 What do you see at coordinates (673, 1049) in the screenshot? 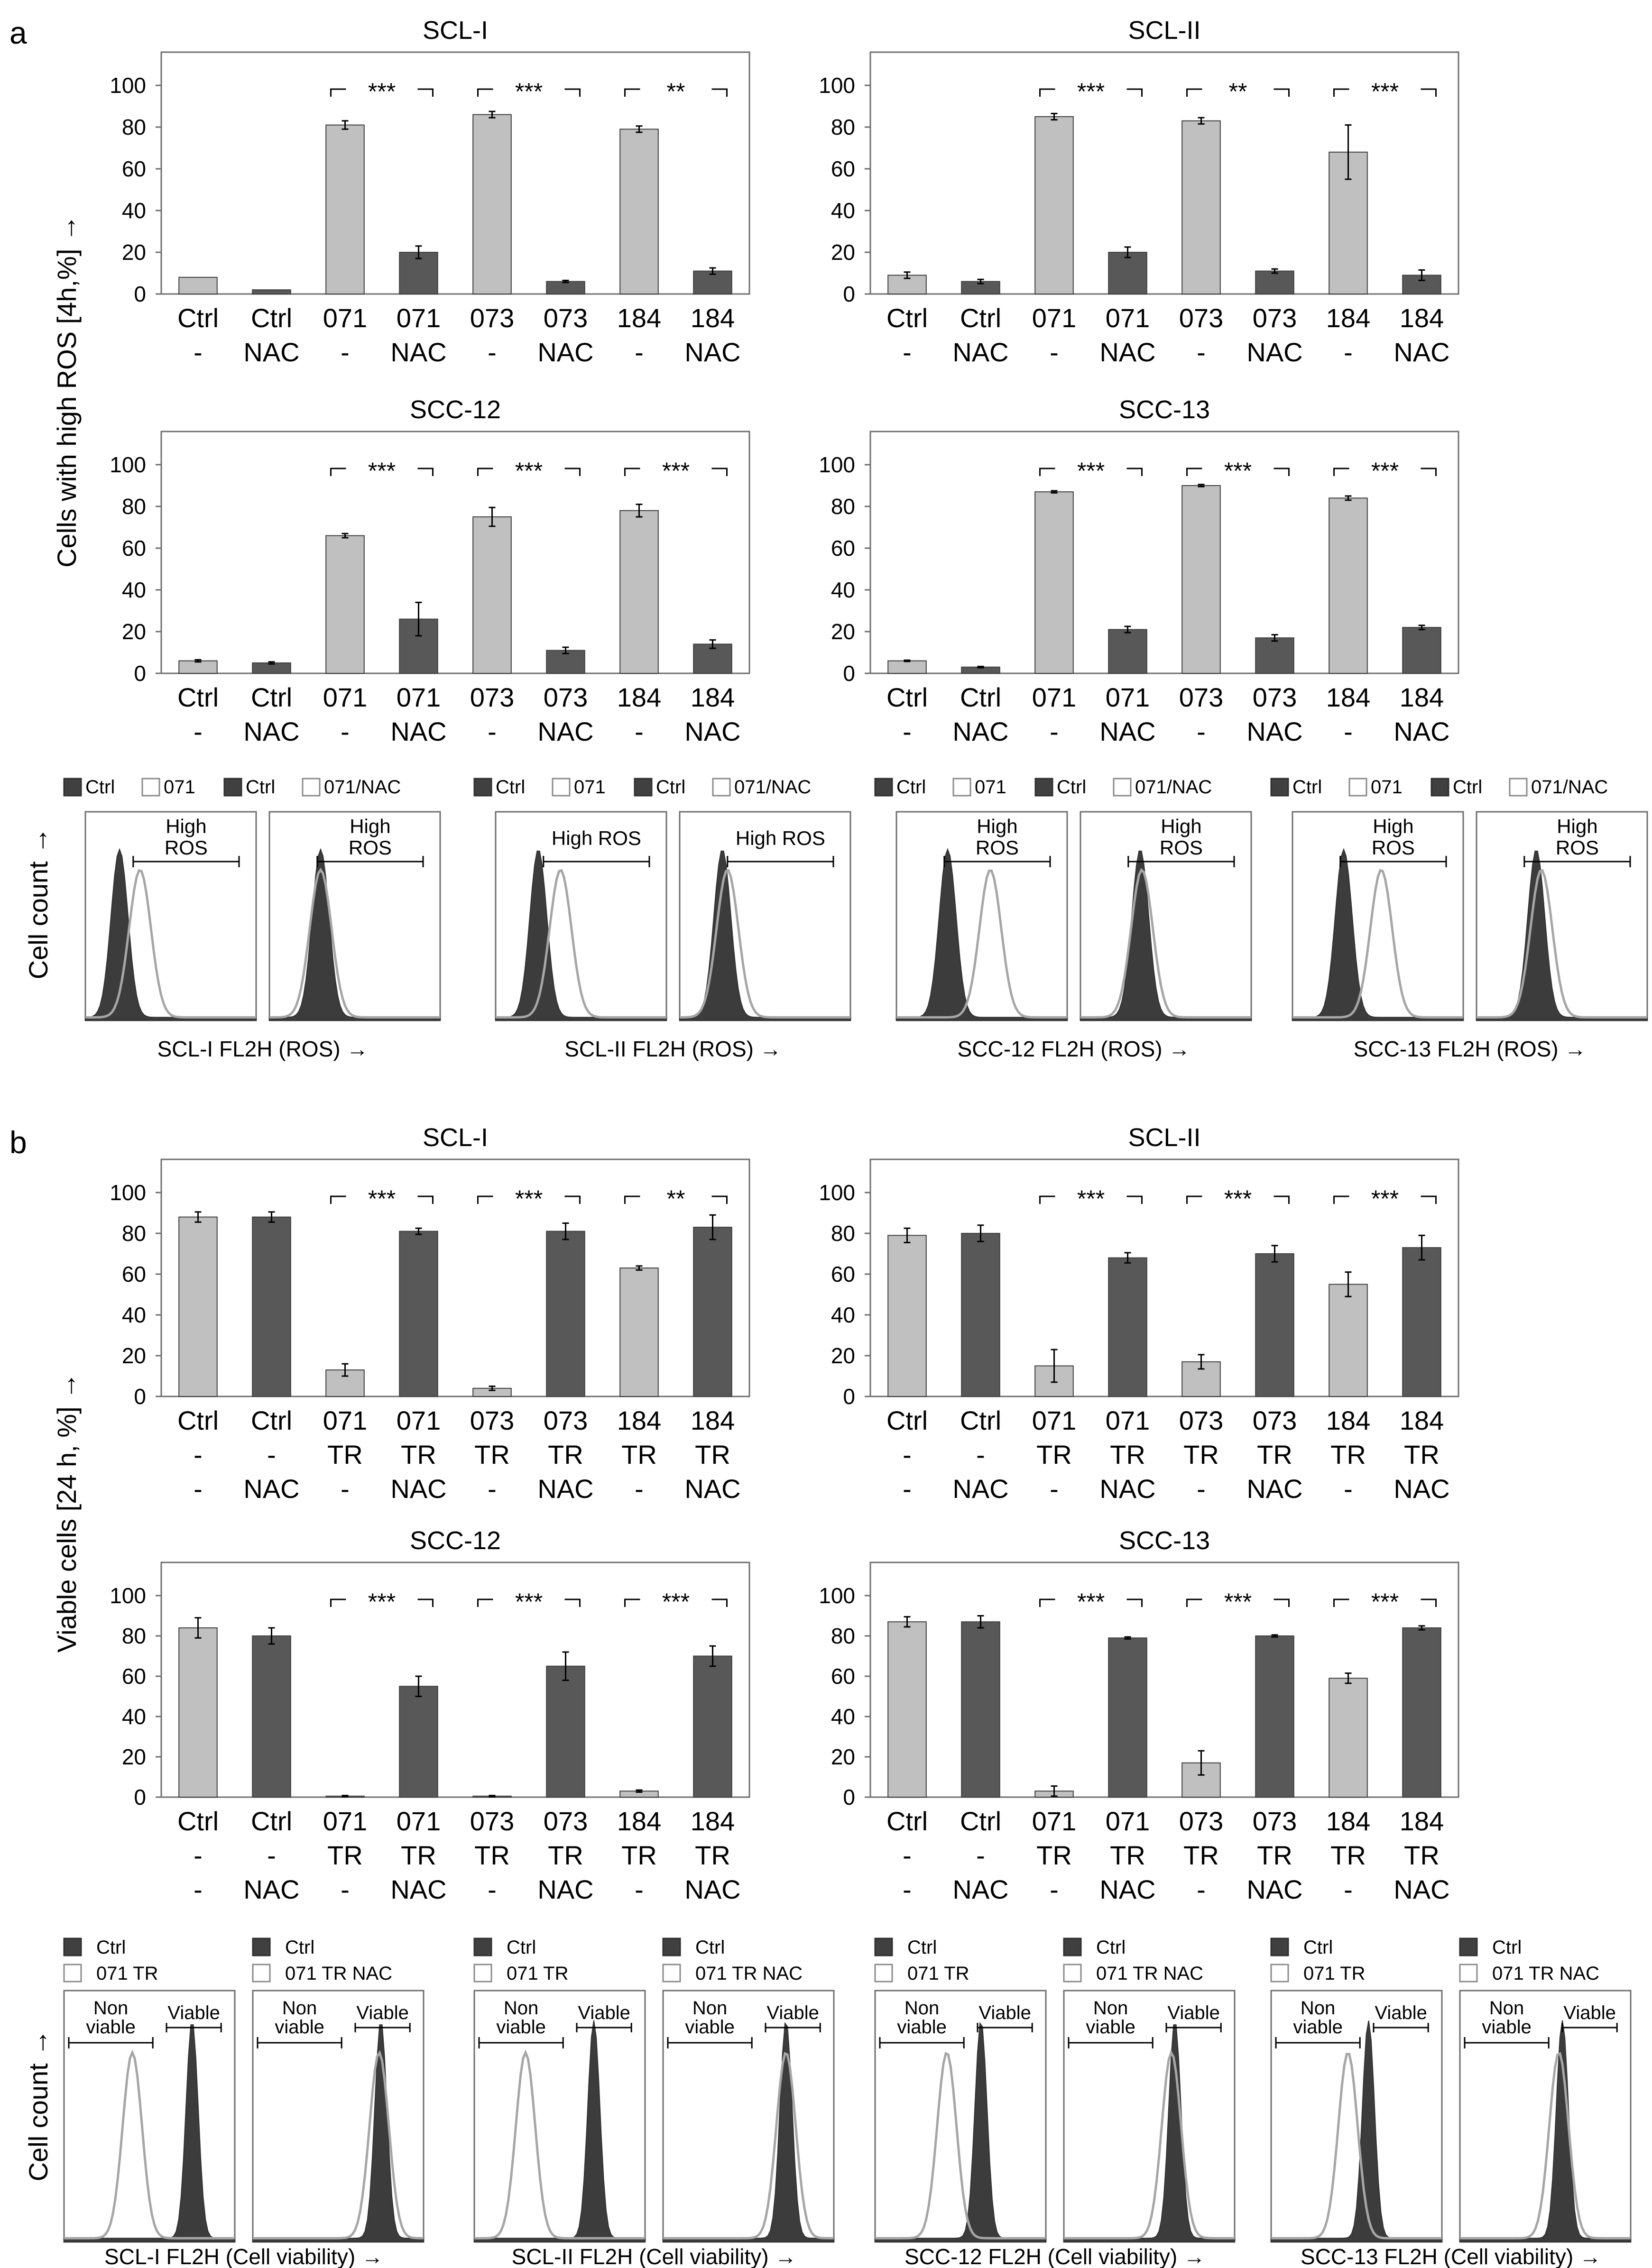
I see `flow-x-axis-label: SCL-II FL2H (ROS) →` at bounding box center [673, 1049].